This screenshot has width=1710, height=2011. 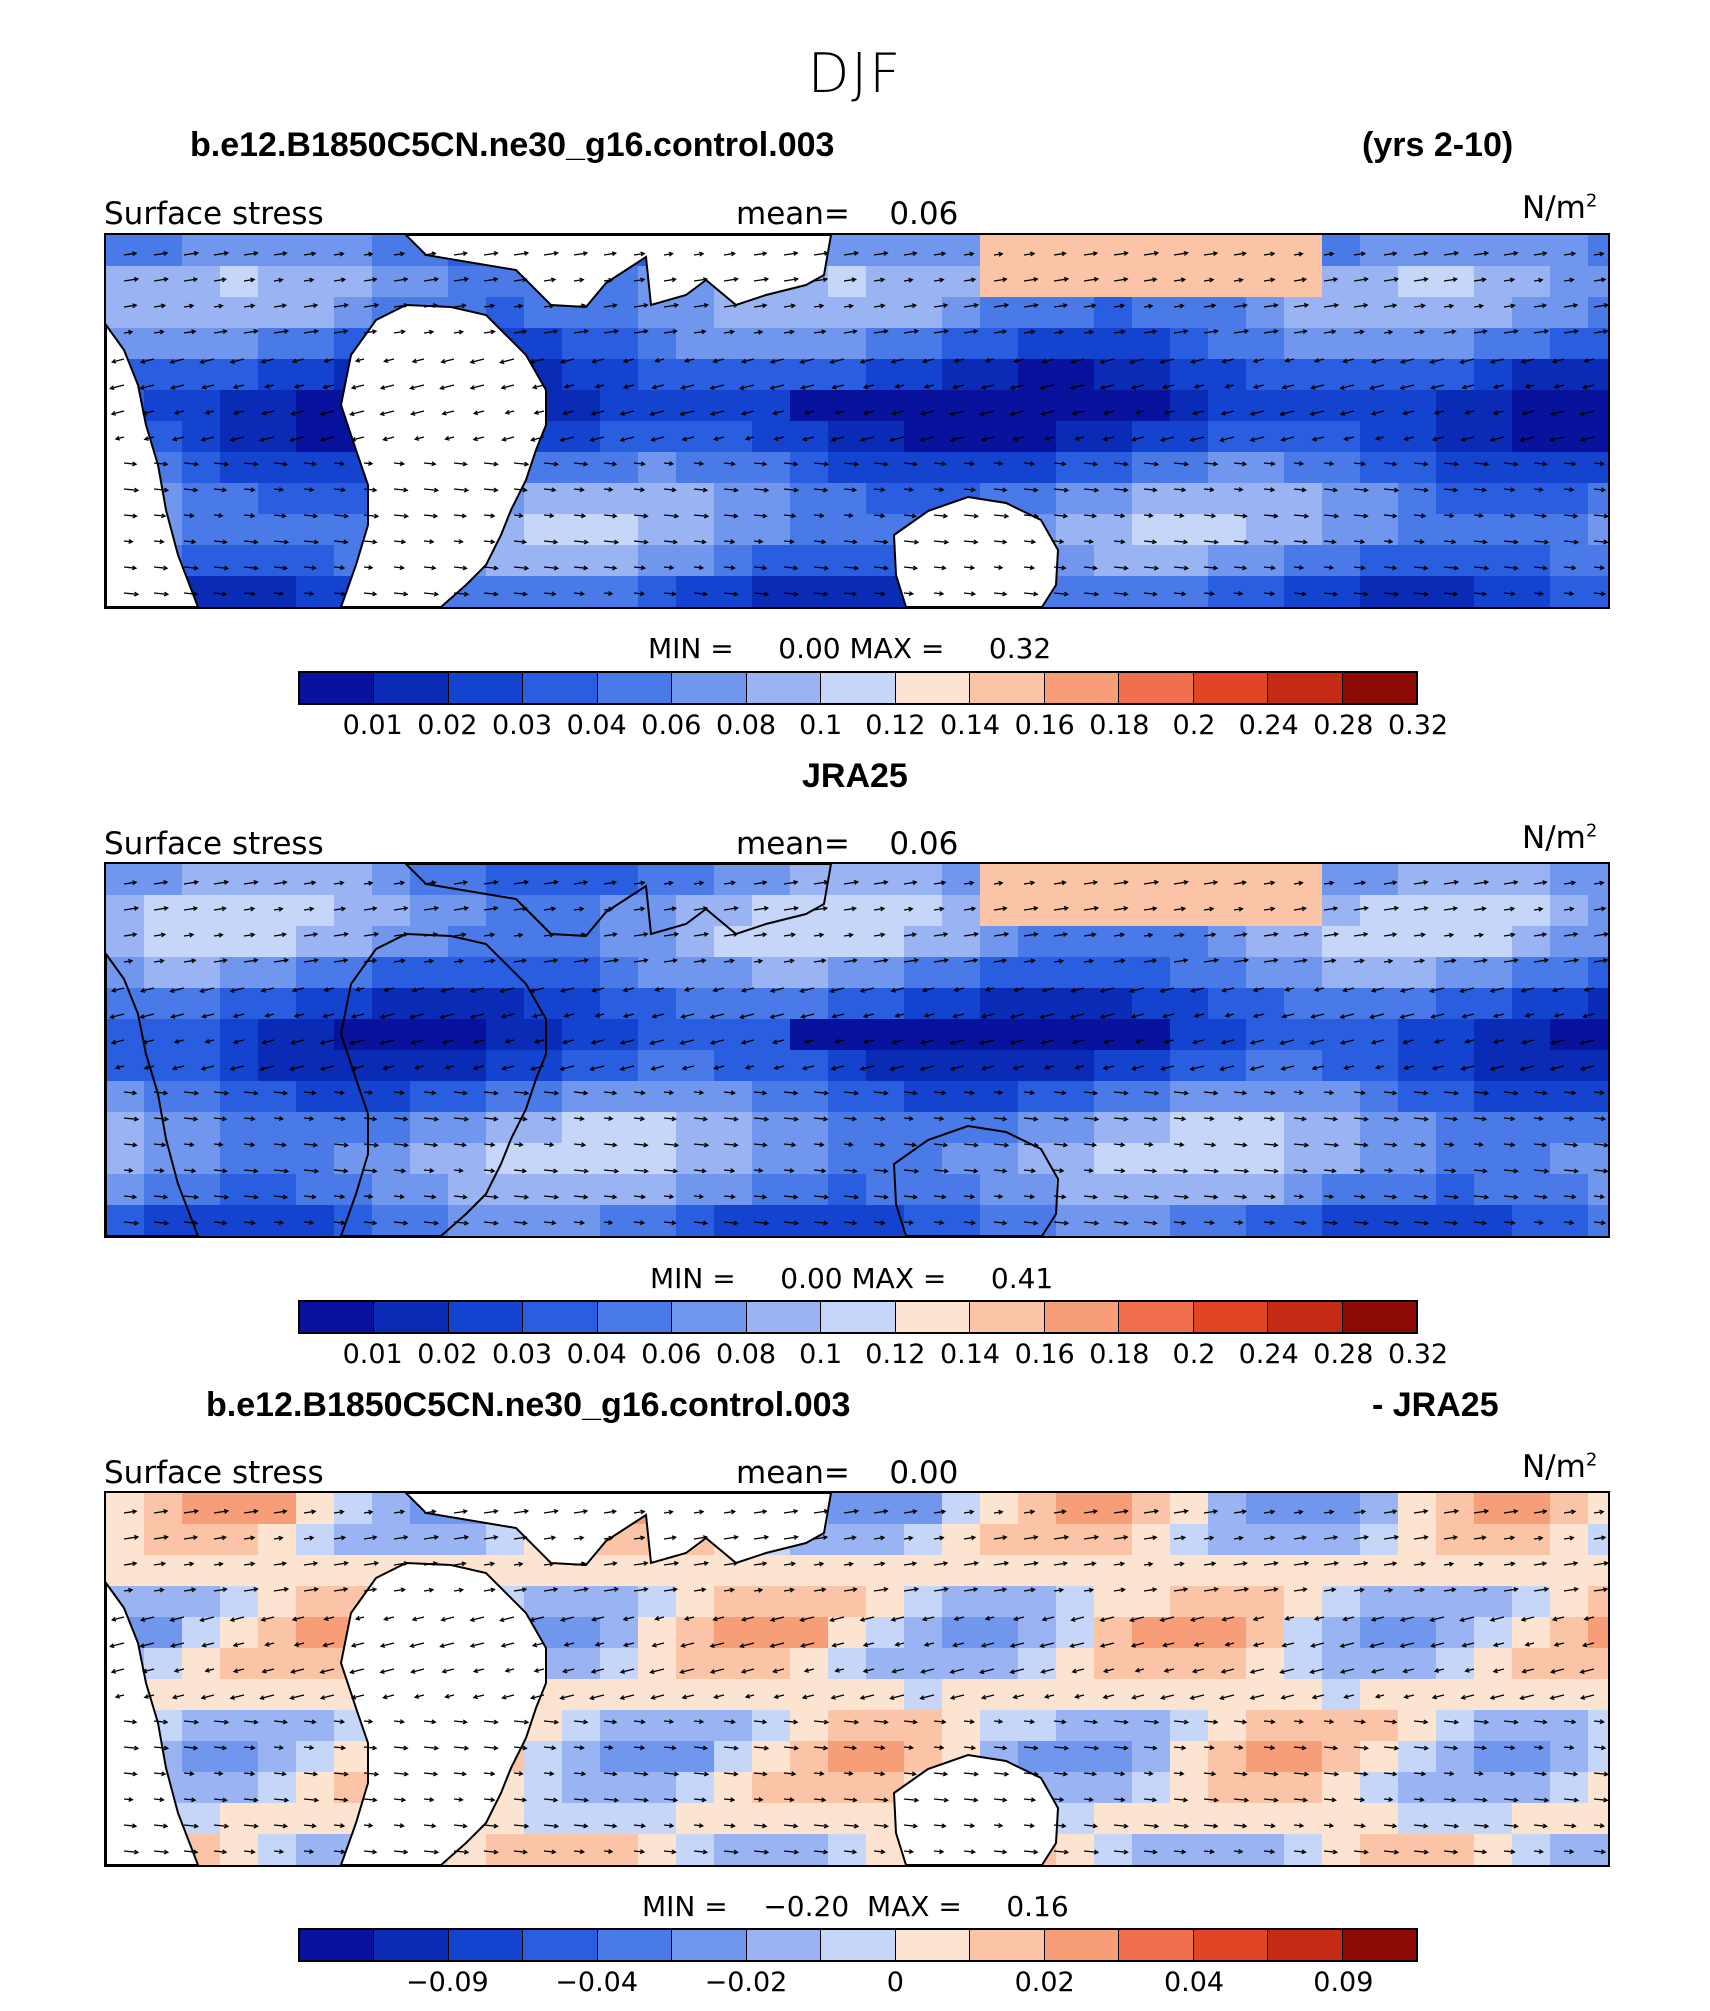 I want to click on colorbar-tick-label: 0.2, so click(x=1194, y=1354).